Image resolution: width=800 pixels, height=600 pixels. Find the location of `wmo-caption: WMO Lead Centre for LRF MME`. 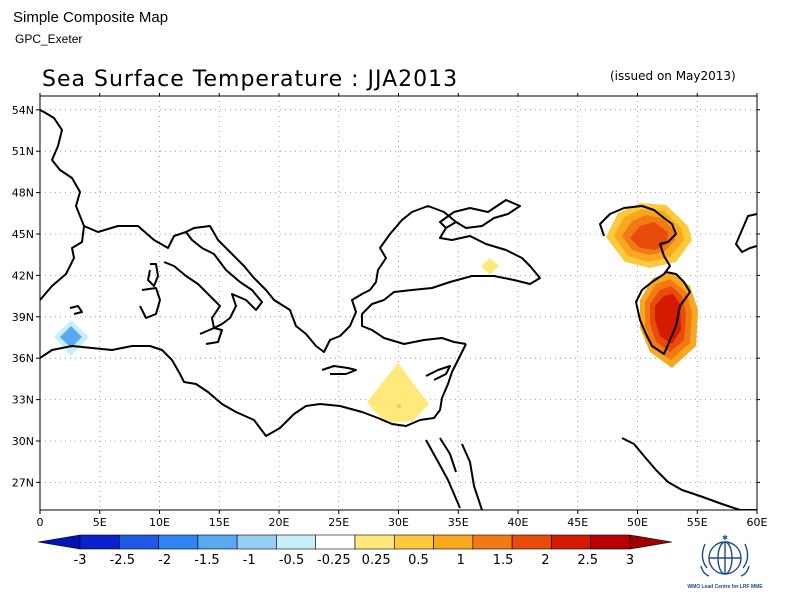

wmo-caption: WMO Lead Centre for LRF MME is located at coordinates (725, 587).